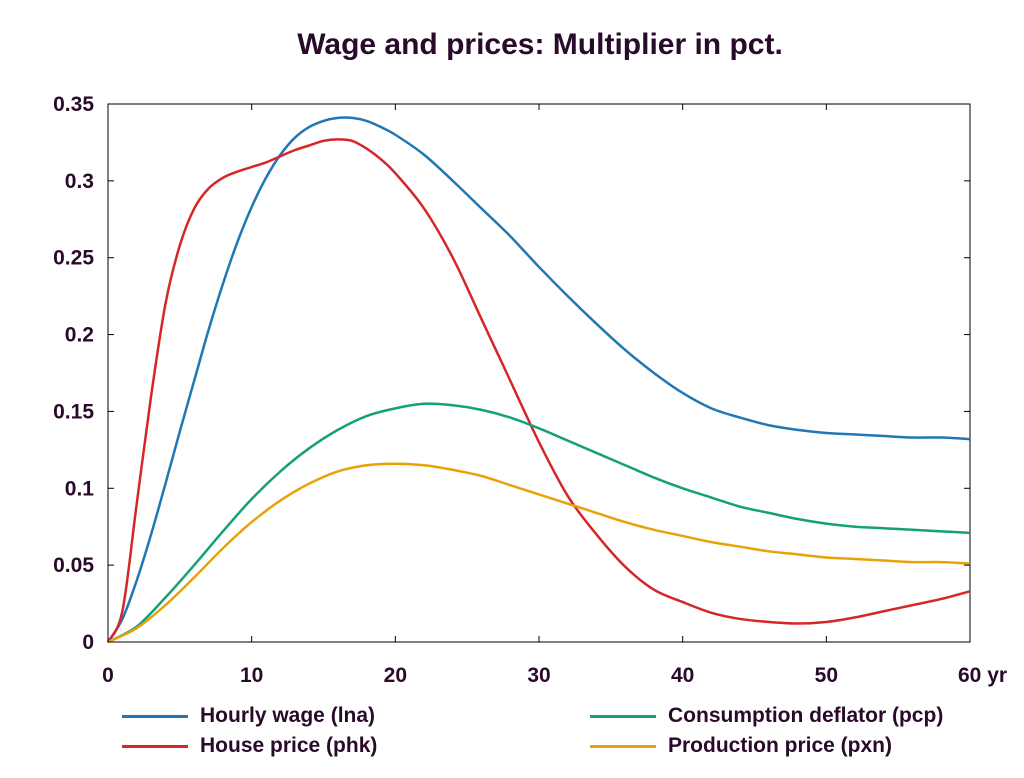 This screenshot has width=1024, height=778. Describe the element at coordinates (79, 335) in the screenshot. I see `y-tick-label: 0.2` at that location.